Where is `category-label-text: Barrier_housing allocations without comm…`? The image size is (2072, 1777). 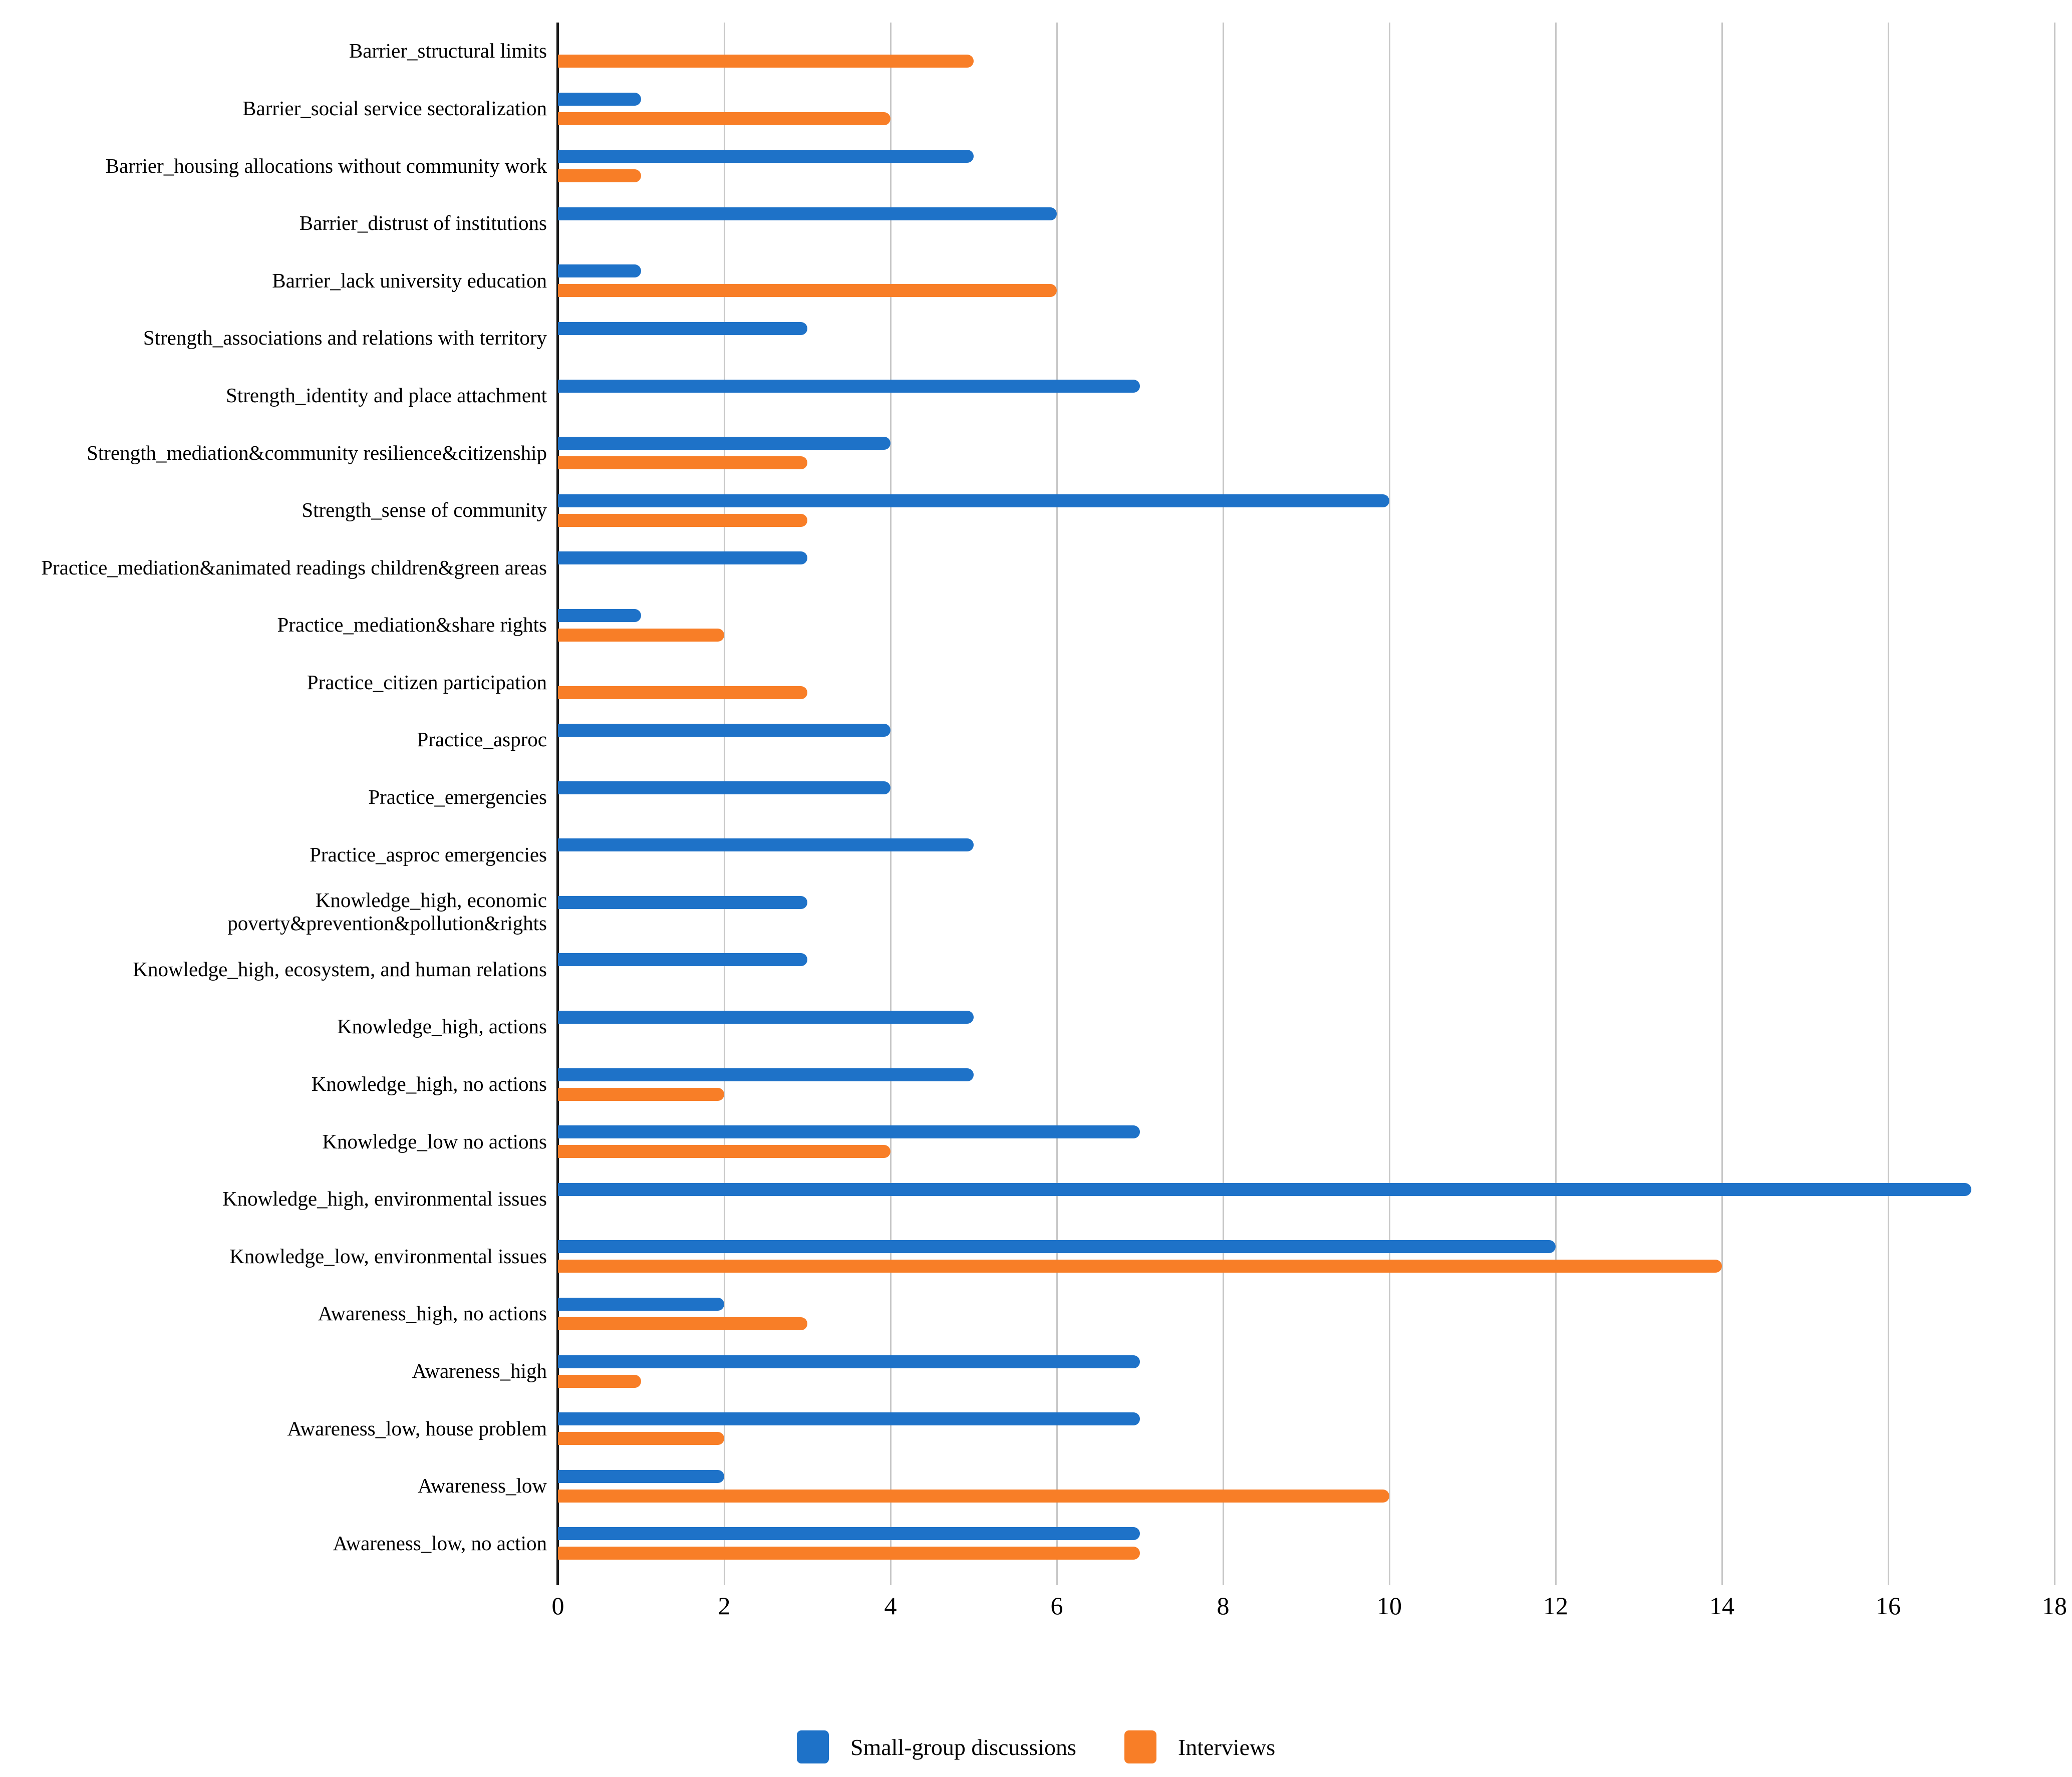
category-label-text: Barrier_housing allocations without comm… is located at coordinates (326, 165).